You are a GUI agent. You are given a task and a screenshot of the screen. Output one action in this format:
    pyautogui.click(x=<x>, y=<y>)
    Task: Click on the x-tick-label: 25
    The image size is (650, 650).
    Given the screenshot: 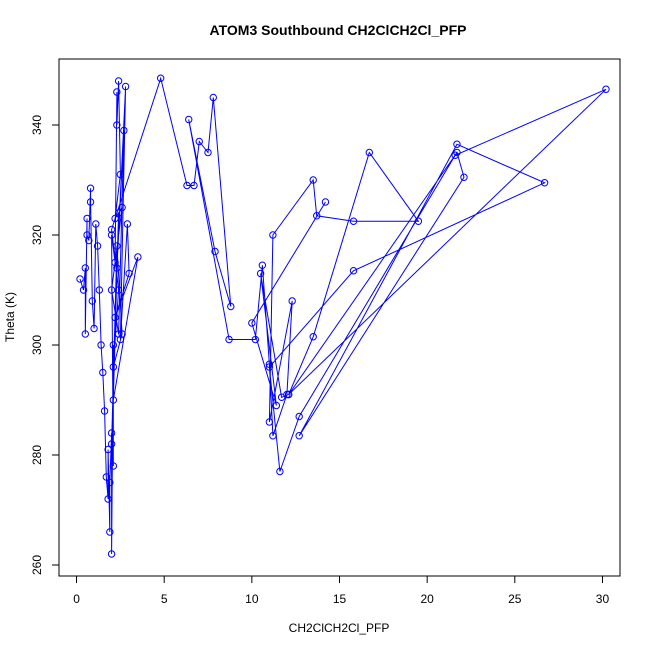 What is the action you would take?
    pyautogui.click(x=515, y=599)
    